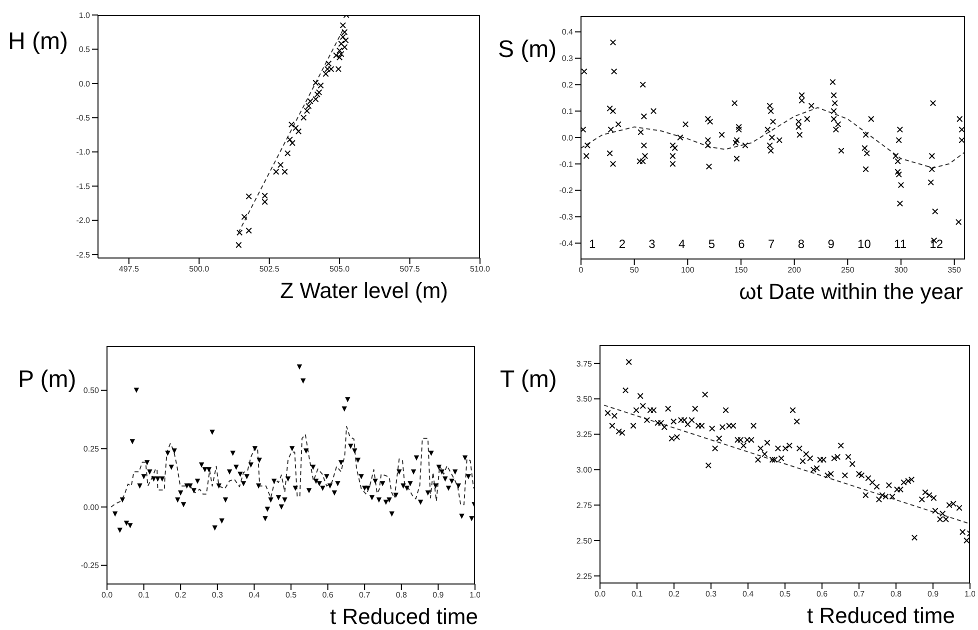 Image resolution: width=978 pixels, height=630 pixels. What do you see at coordinates (528, 380) in the screenshot?
I see `y-axis-title: T (m)` at bounding box center [528, 380].